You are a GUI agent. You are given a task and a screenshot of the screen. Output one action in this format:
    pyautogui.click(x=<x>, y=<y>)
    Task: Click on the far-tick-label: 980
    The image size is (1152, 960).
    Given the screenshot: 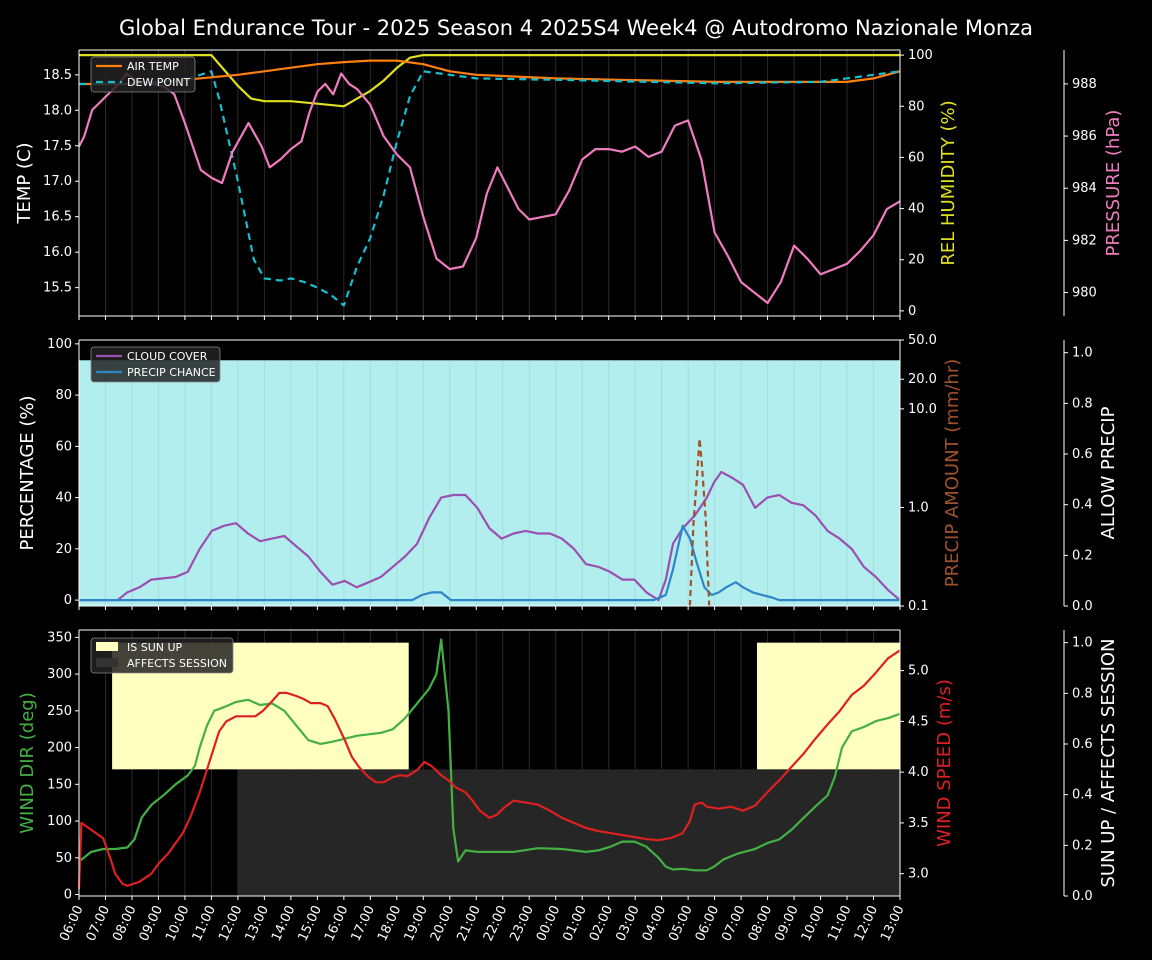 What is the action you would take?
    pyautogui.click(x=1084, y=293)
    